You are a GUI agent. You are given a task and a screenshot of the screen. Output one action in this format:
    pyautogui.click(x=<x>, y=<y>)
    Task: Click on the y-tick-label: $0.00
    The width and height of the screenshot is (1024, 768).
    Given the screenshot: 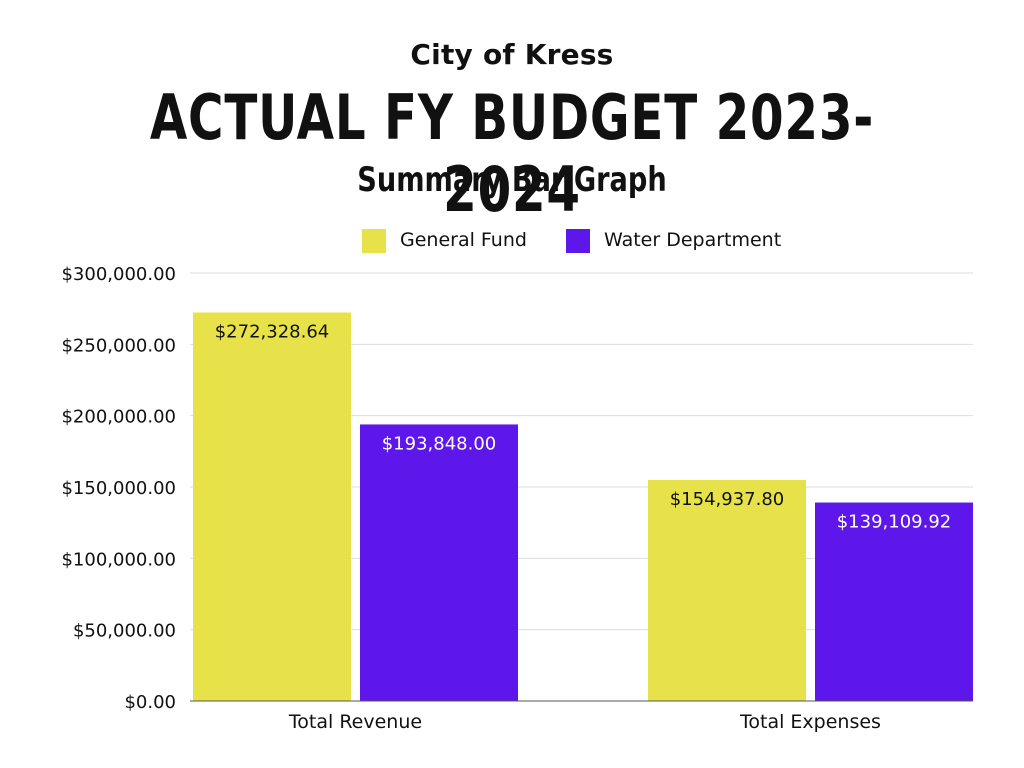 What is the action you would take?
    pyautogui.click(x=150, y=702)
    